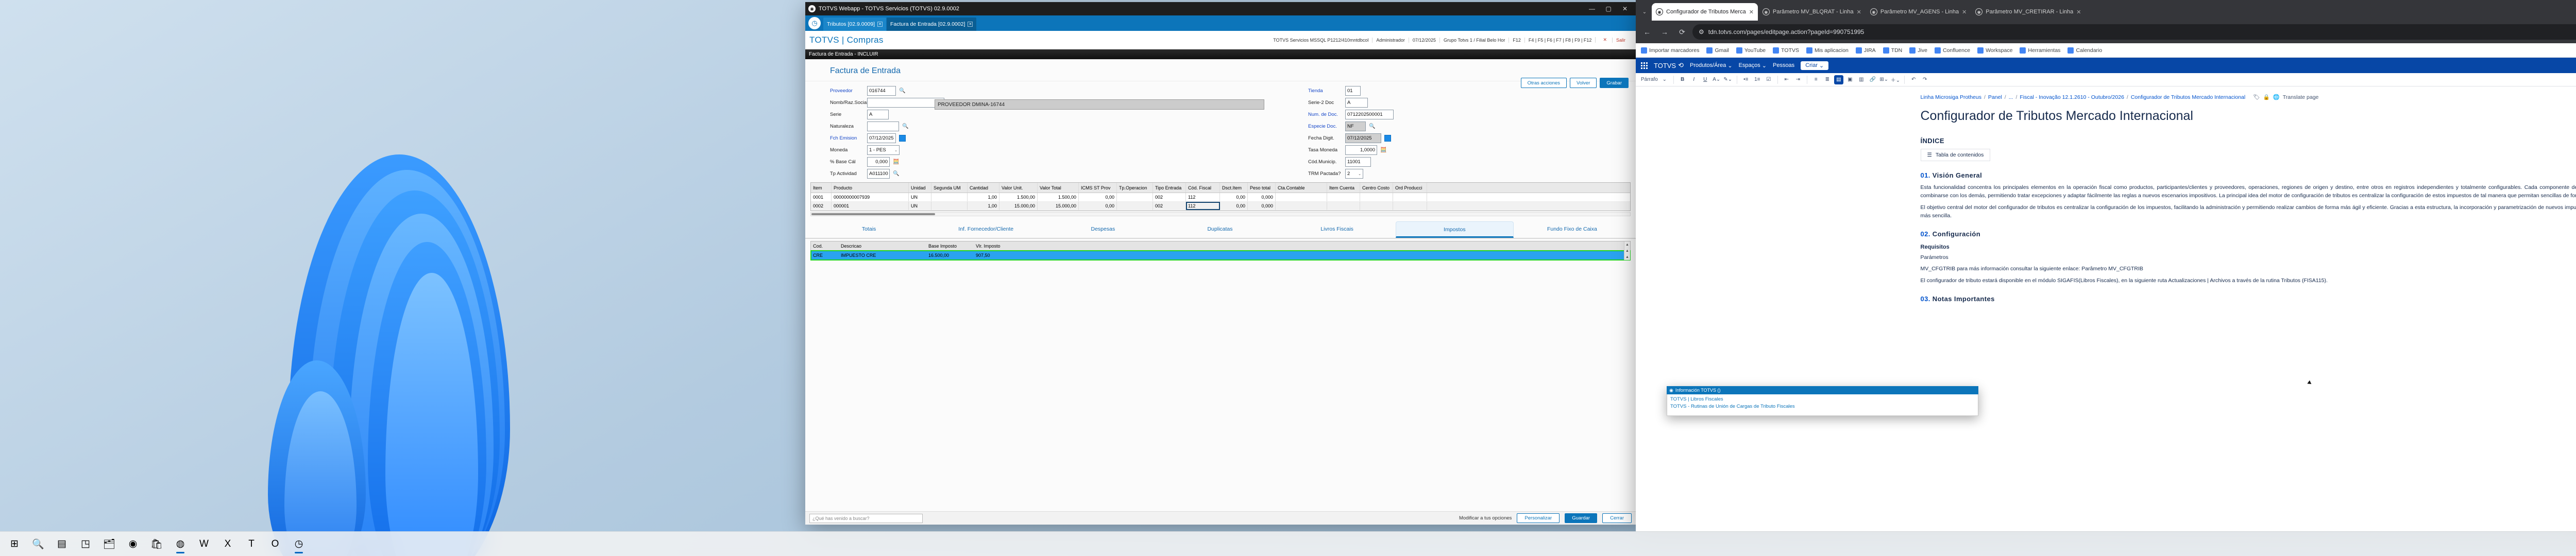 Image resolution: width=2576 pixels, height=556 pixels. Describe the element at coordinates (1644, 12) in the screenshot. I see `tab-search-icon: ⌄` at that location.